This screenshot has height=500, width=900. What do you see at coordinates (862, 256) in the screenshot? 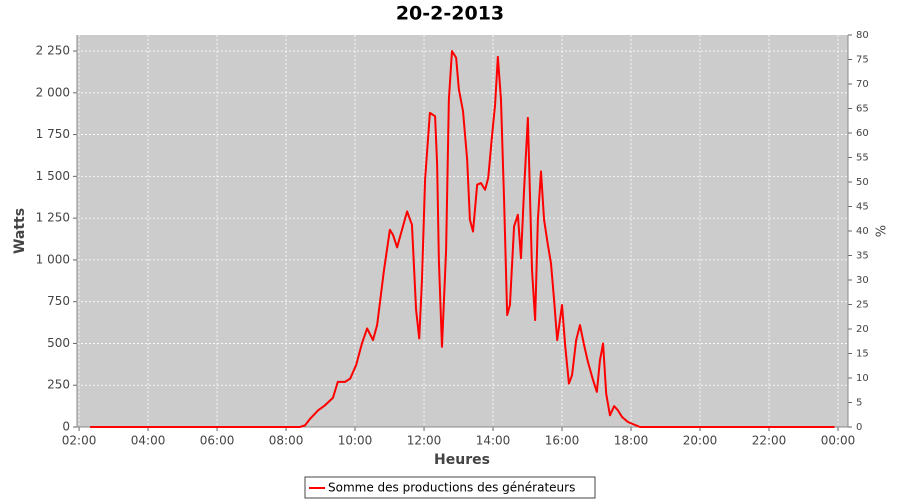
I see `y2-tick-label: 35` at bounding box center [862, 256].